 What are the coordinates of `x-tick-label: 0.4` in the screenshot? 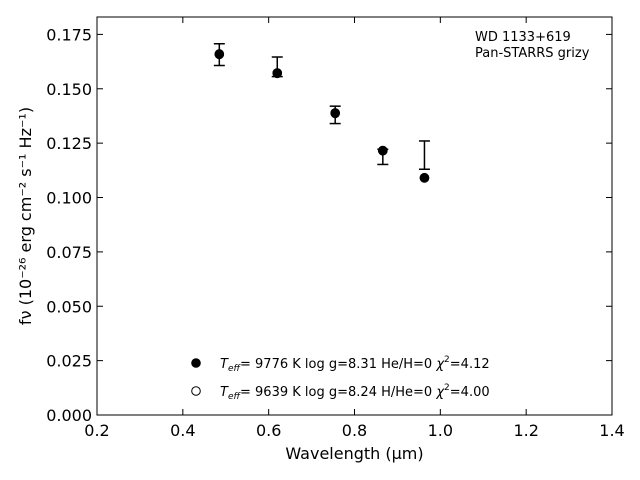 It's located at (182, 430).